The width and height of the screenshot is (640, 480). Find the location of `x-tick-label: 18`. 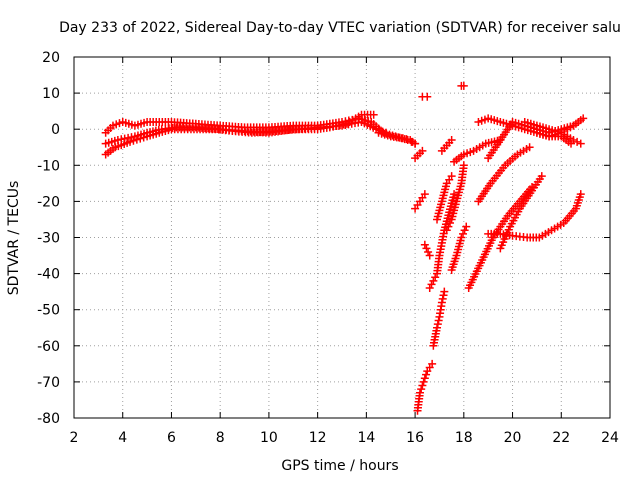

x-tick-label: 18 is located at coordinates (464, 438).